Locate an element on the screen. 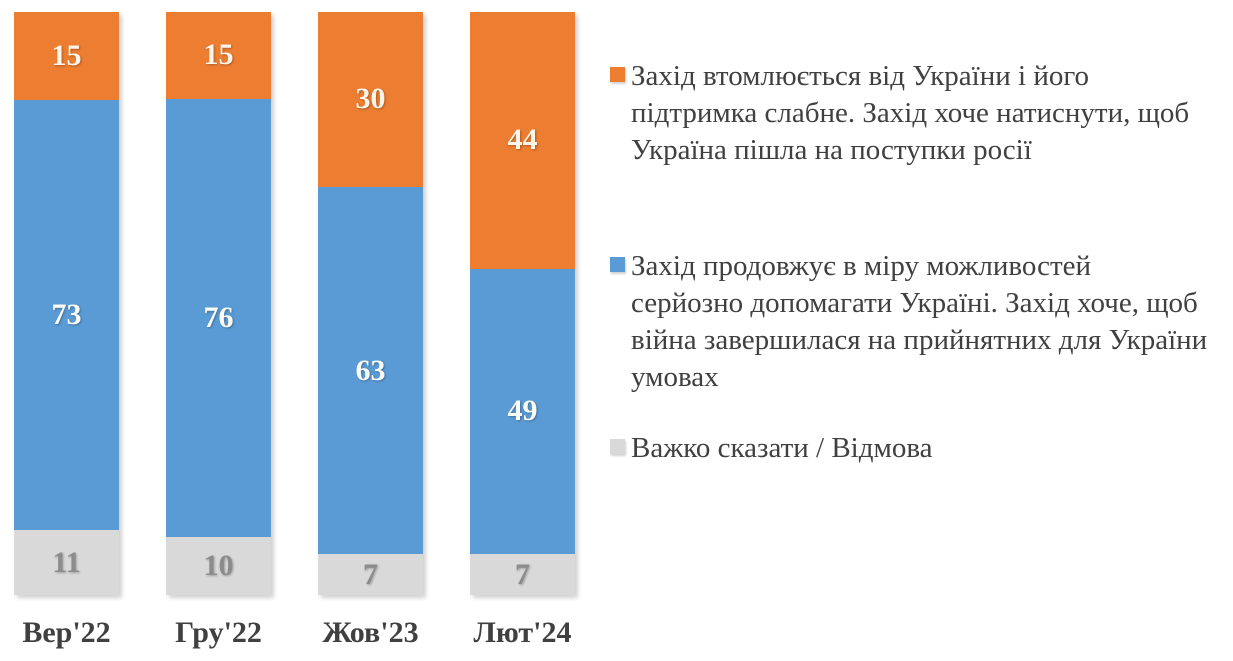 The image size is (1233, 661). bar-4-segment-2: 49 is located at coordinates (522, 411).